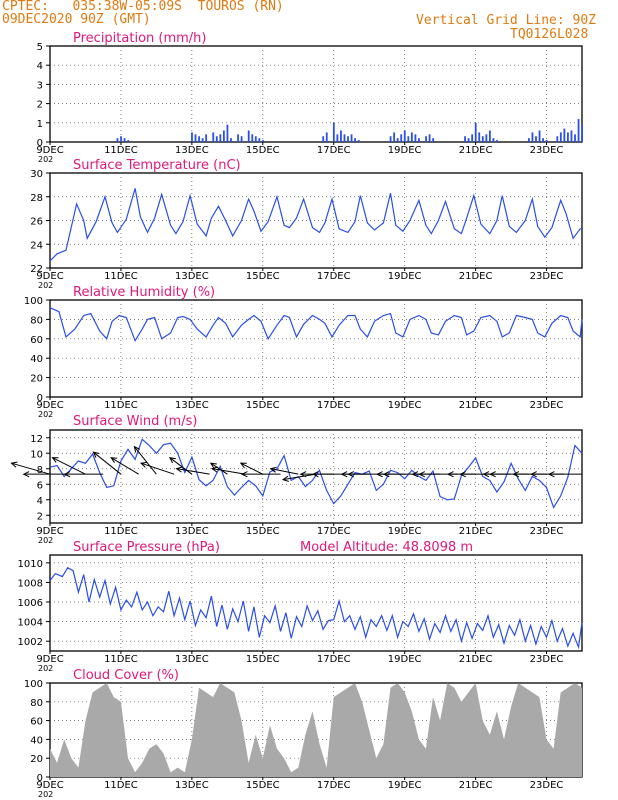  I want to click on y-tick-label: 20, so click(36, 379).